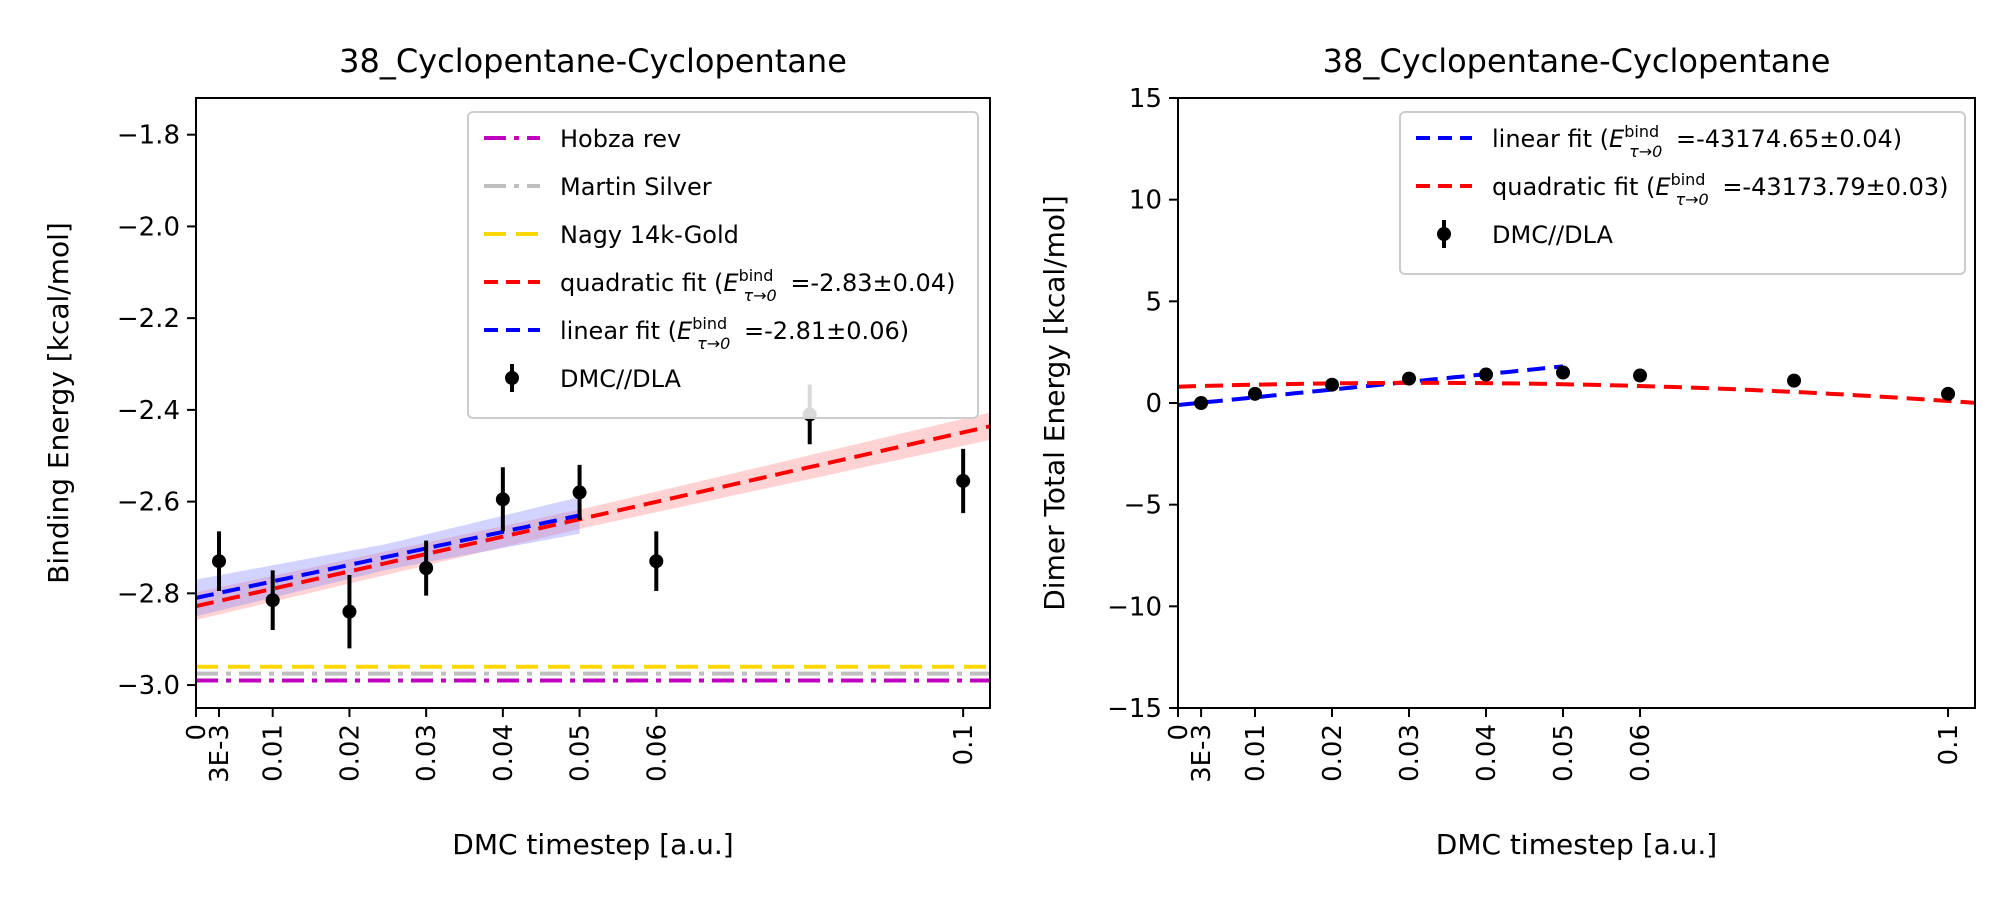 The image size is (2007, 905). Describe the element at coordinates (649, 235) in the screenshot. I see `legend-label: Nagy 14k-Gold` at that location.